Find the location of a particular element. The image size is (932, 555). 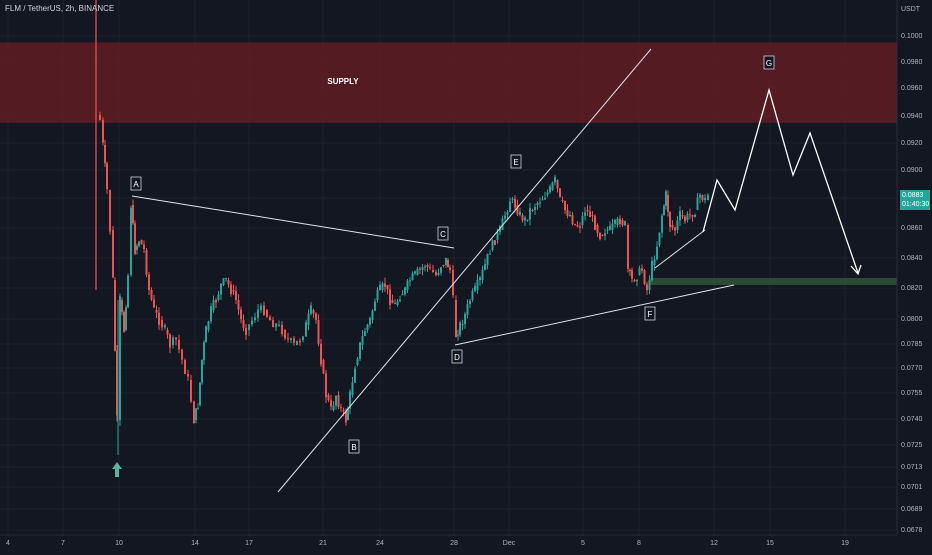

trendline-d-f is located at coordinates (594, 315).